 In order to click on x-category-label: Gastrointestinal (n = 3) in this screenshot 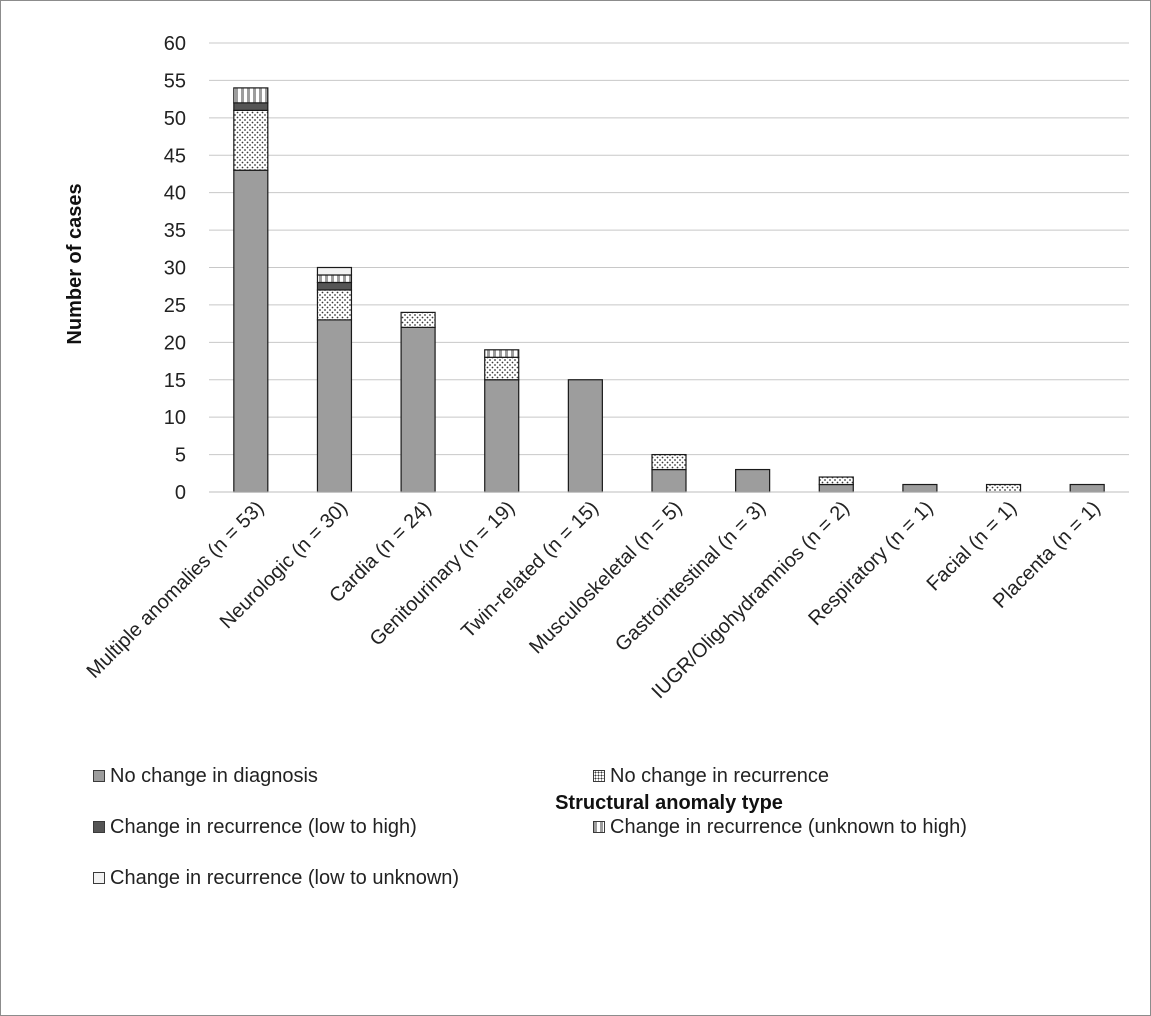, I will do `click(690, 576)`.